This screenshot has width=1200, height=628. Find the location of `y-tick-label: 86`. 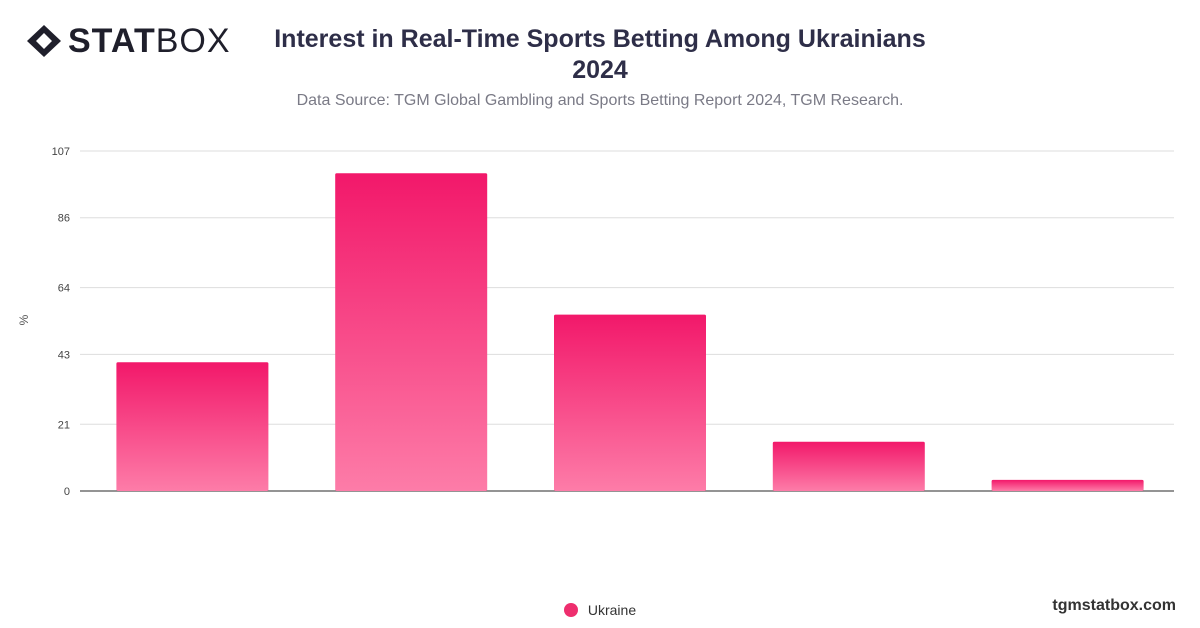

y-tick-label: 86 is located at coordinates (64, 219).